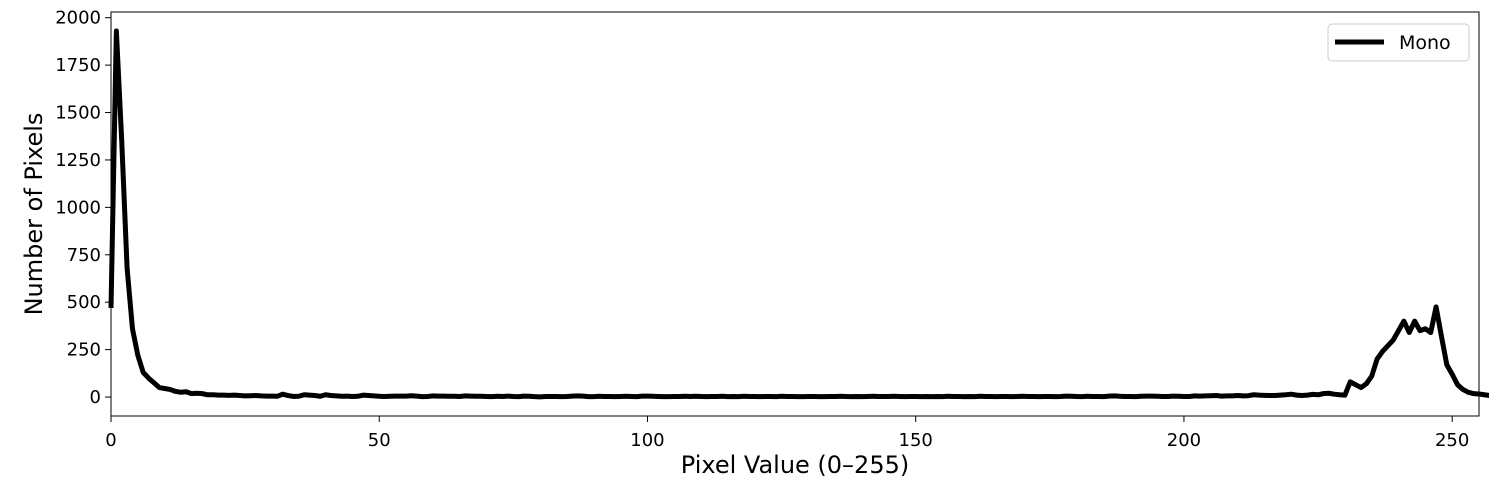  I want to click on legend-label-mono: Mono, so click(1425, 43).